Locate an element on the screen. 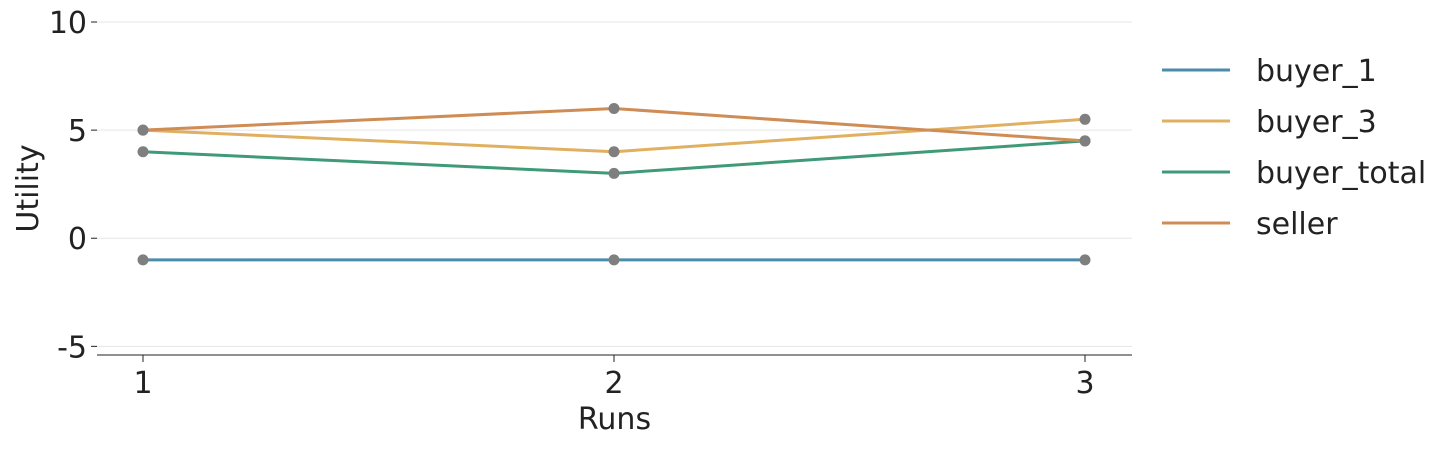 This screenshot has width=1448, height=449. legend-label: buyer_3 is located at coordinates (1316, 122).